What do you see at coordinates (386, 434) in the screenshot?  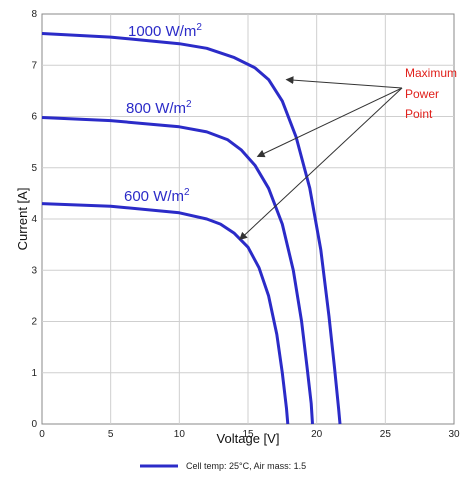 I see `x-tick-label: 25` at bounding box center [386, 434].